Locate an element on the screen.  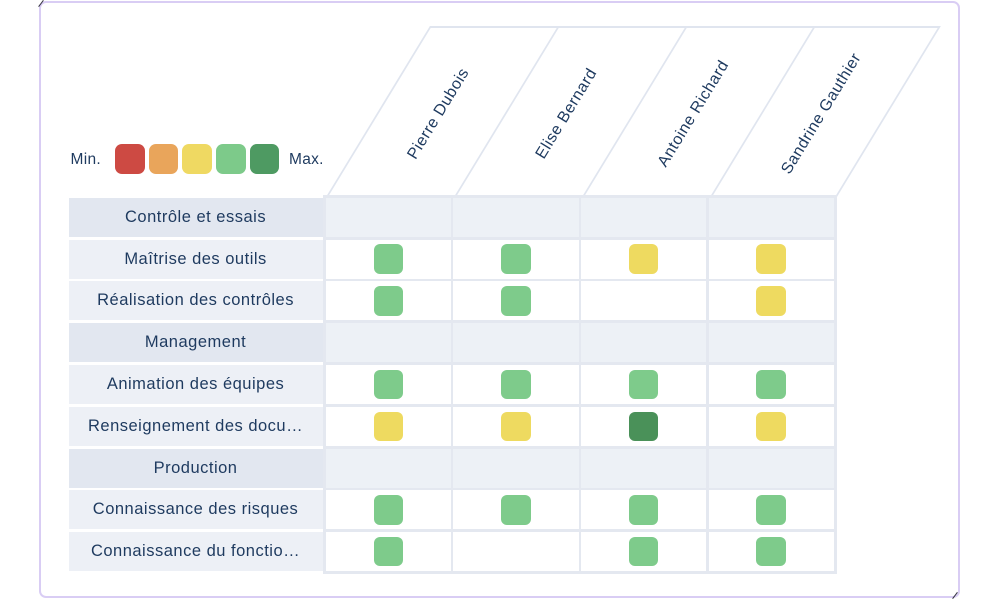
matrix-cell-r2-c1 is located at coordinates (388, 259).